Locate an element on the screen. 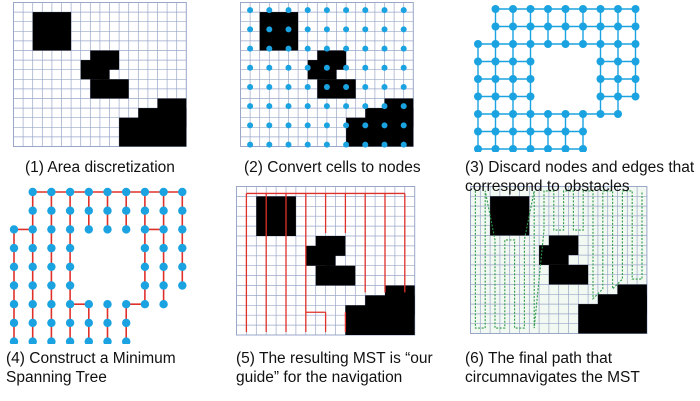  panel-3-discard-obstacle-nodes is located at coordinates (558, 77).